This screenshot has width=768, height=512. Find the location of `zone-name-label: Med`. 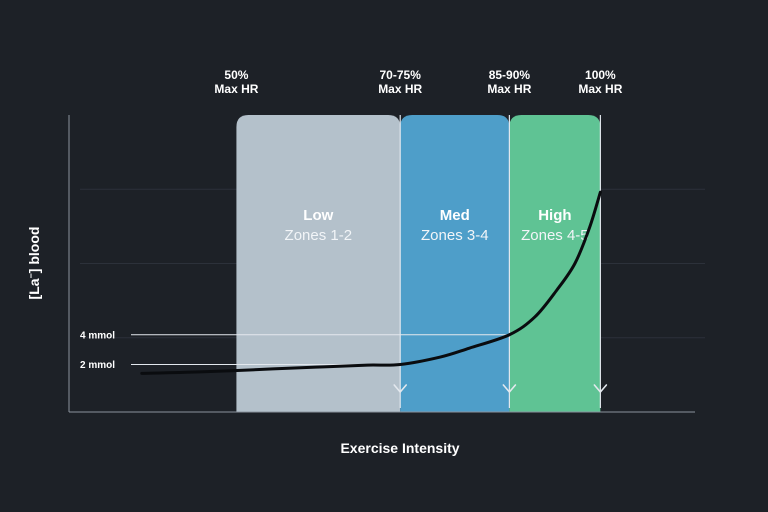

zone-name-label: Med is located at coordinates (455, 215).